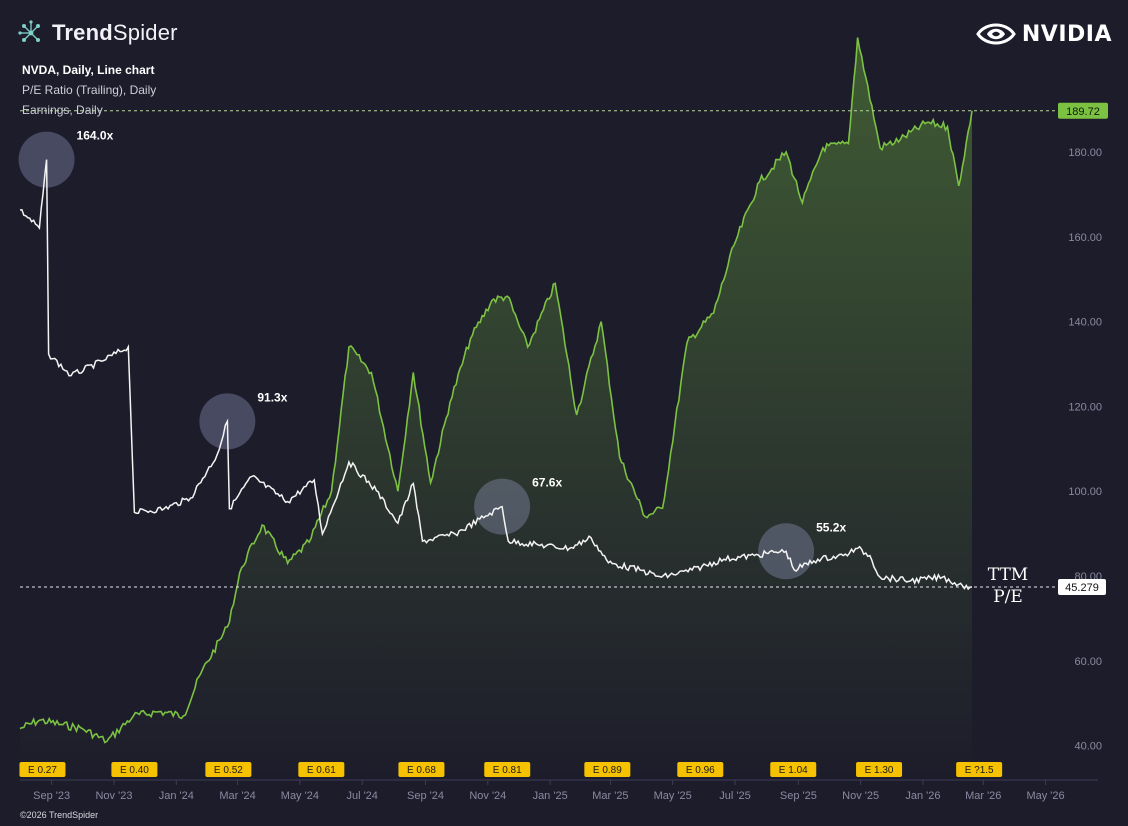 The width and height of the screenshot is (1128, 826). I want to click on earnings-badge-label: E 0.40, so click(134, 770).